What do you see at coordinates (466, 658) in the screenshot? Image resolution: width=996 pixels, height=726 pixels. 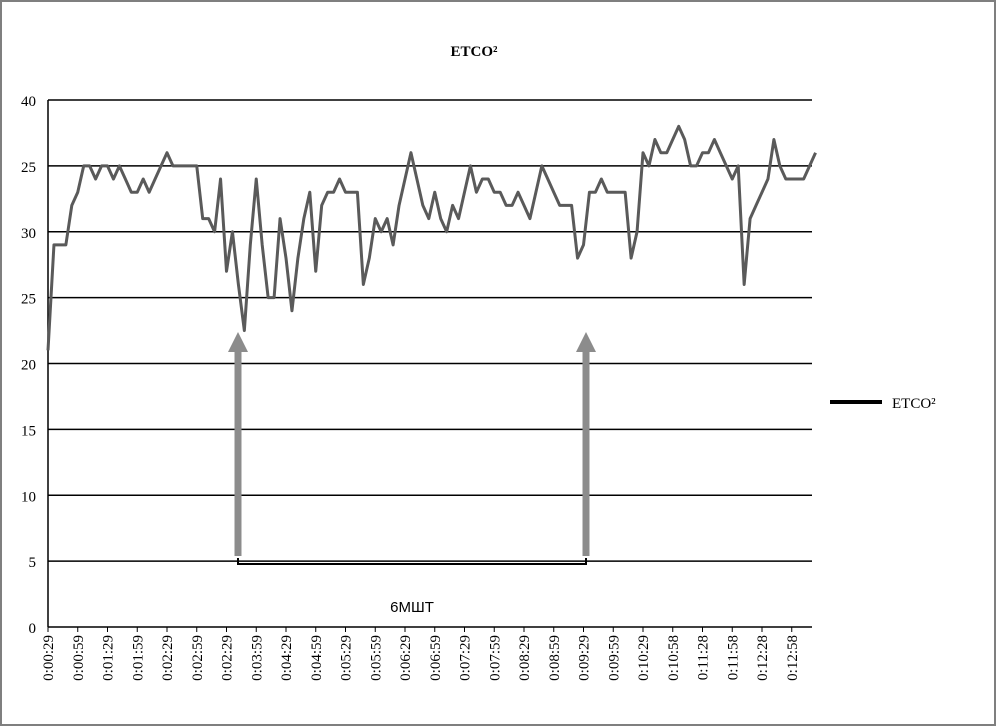 I see `x-tick-label: 0:07:29` at bounding box center [466, 658].